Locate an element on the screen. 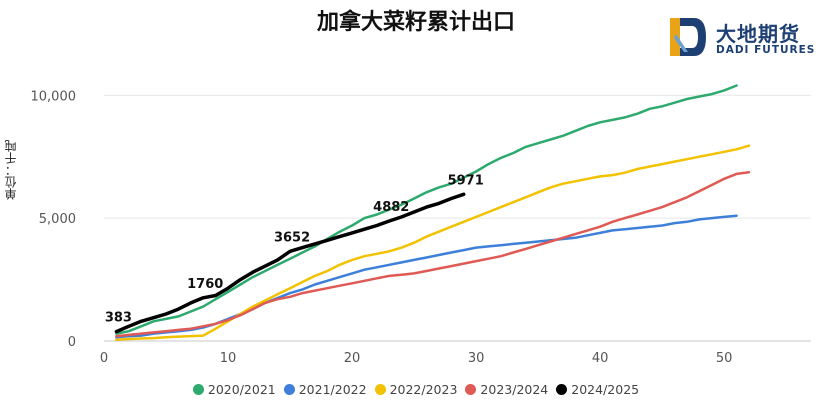  data-label: 3652 is located at coordinates (292, 237).